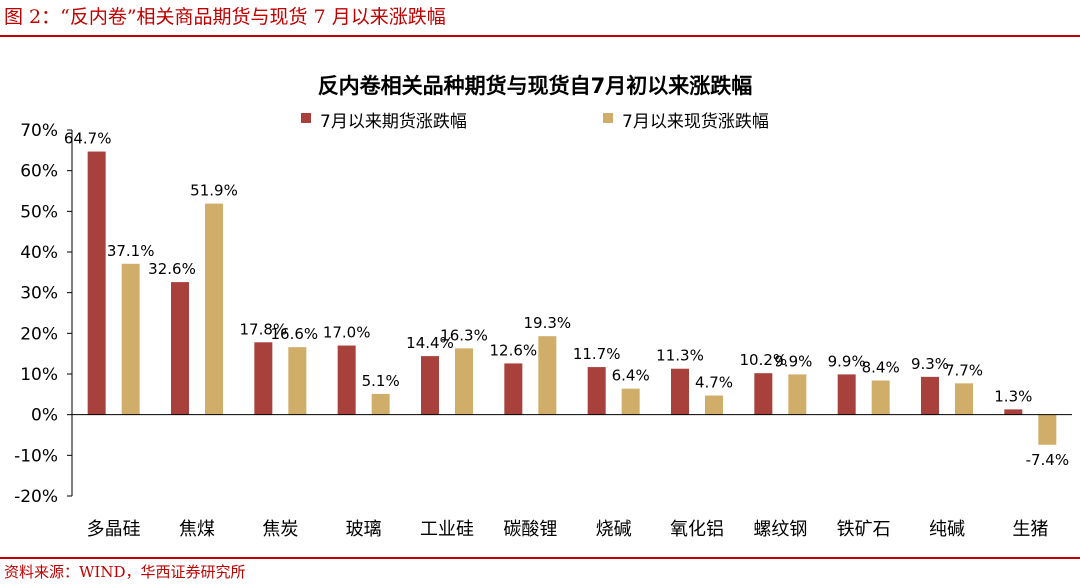  I want to click on label-spot-0: 37.1%, so click(131, 251).